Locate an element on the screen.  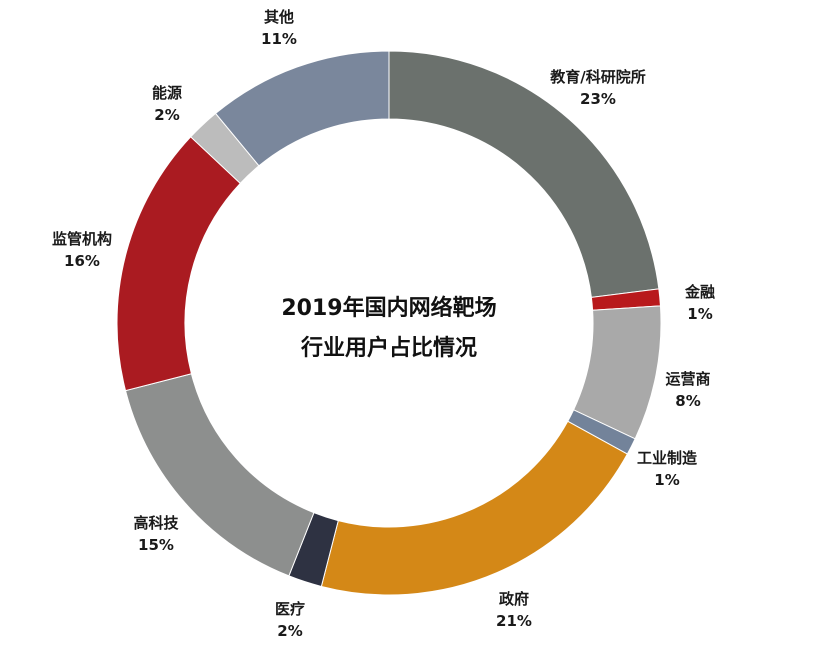
slice-label-2: 运营商 is located at coordinates (687, 379).